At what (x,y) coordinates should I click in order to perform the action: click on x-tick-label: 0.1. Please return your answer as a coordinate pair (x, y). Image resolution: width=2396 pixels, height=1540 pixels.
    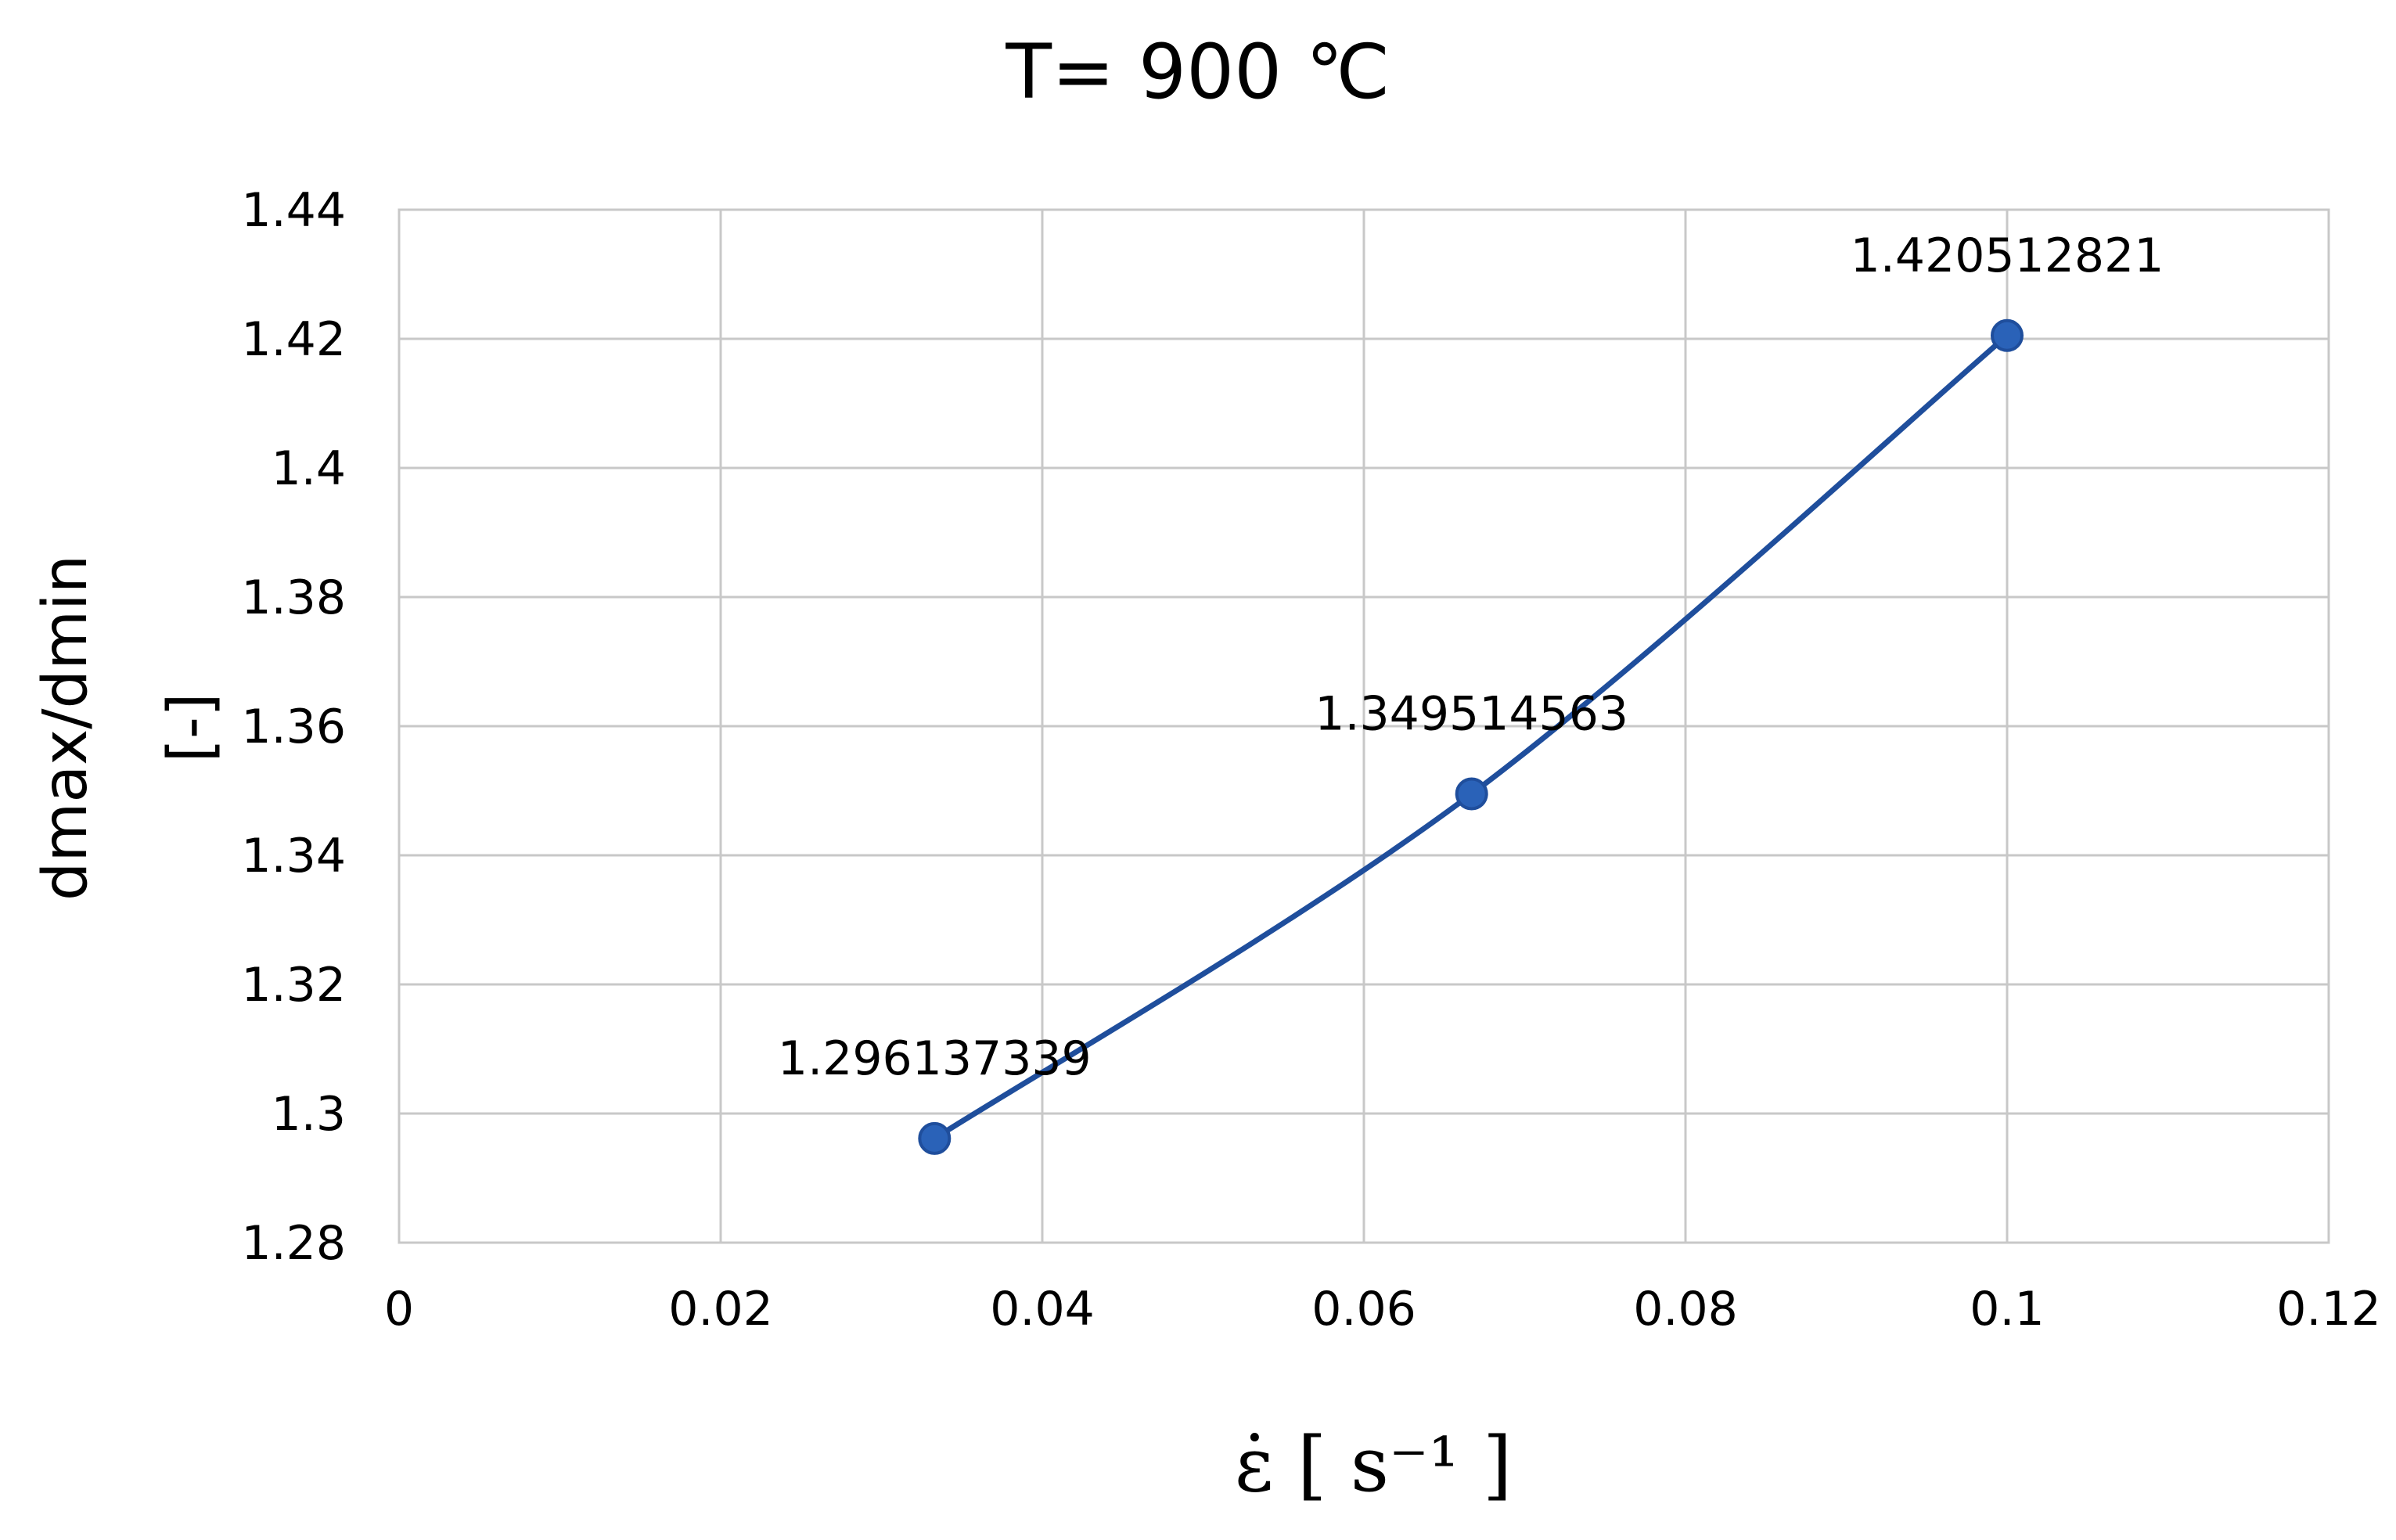
    Looking at the image, I should click on (2007, 1309).